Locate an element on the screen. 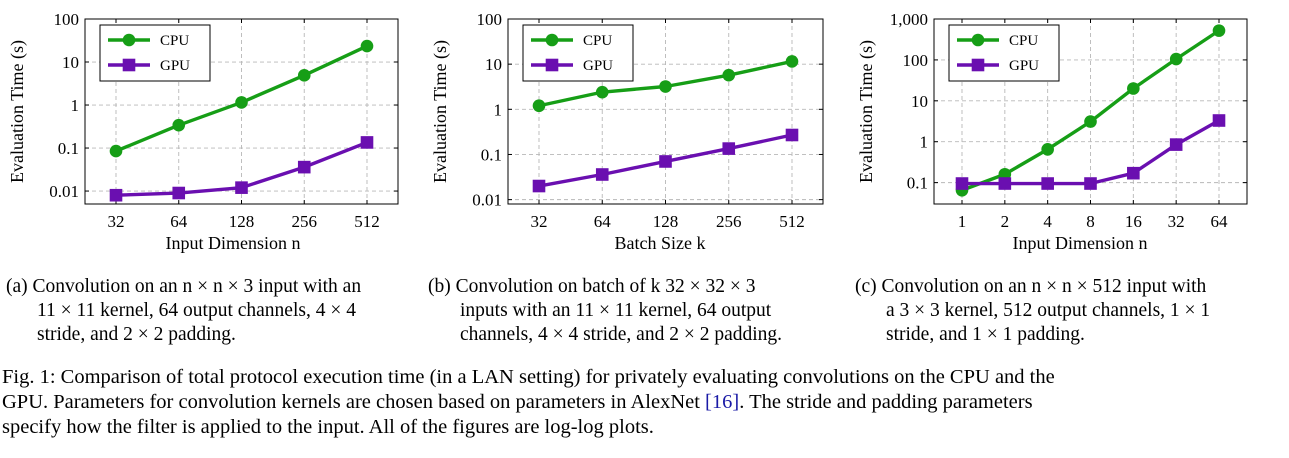 Image resolution: width=1289 pixels, height=458 pixels. x-tick-label: 16 is located at coordinates (1133, 221).